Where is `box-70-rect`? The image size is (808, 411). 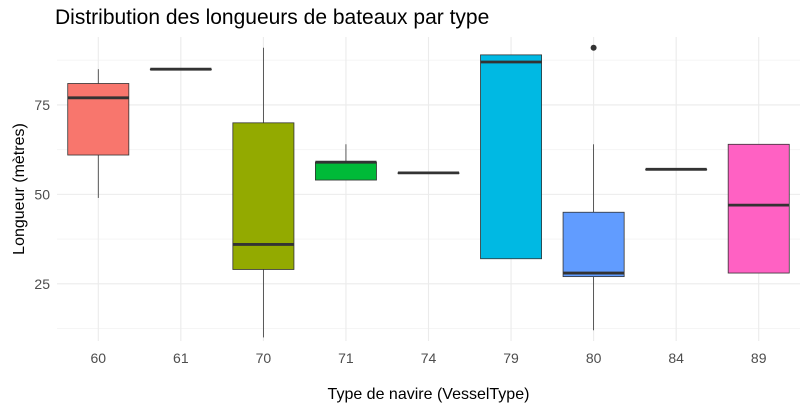
box-70-rect is located at coordinates (263, 196).